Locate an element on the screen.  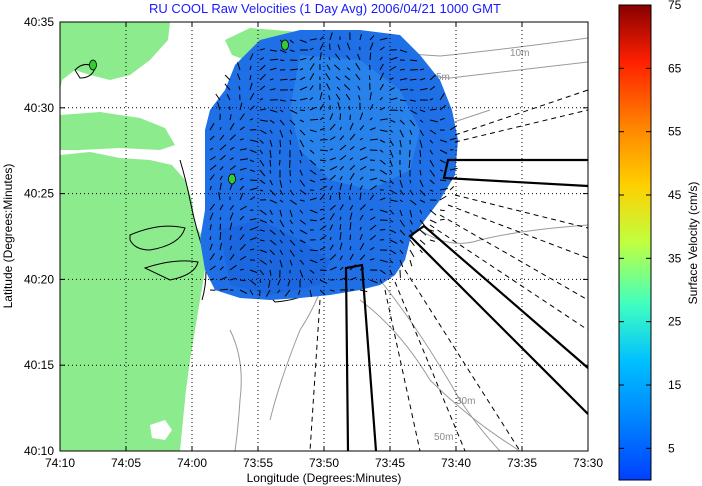
colorbar: 5 15 25 35 45 55 65 75 Surface Velocity (cm/s) is located at coordinates (659, 240).